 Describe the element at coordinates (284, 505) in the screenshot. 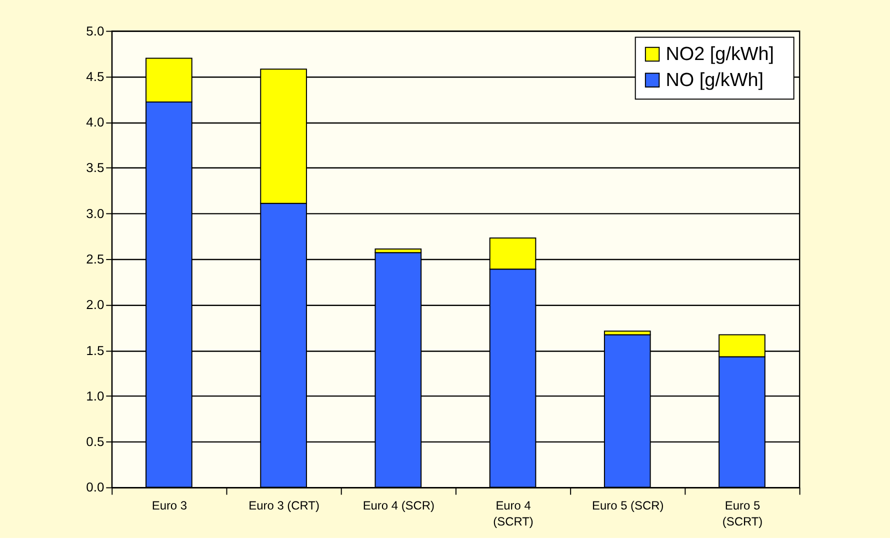

I see `x-tick-label: Euro 3 (CRT)` at that location.